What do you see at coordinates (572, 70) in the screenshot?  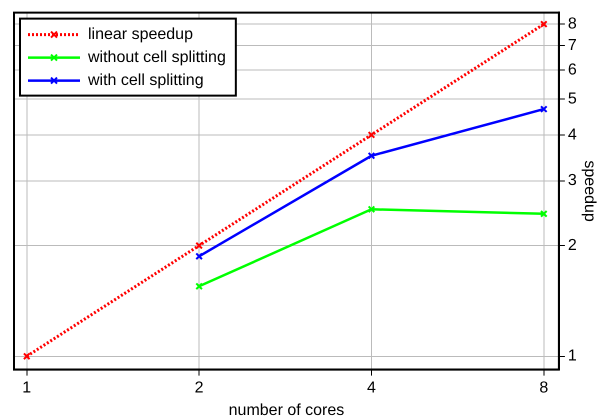 I see `y-tick-label: 6` at bounding box center [572, 70].